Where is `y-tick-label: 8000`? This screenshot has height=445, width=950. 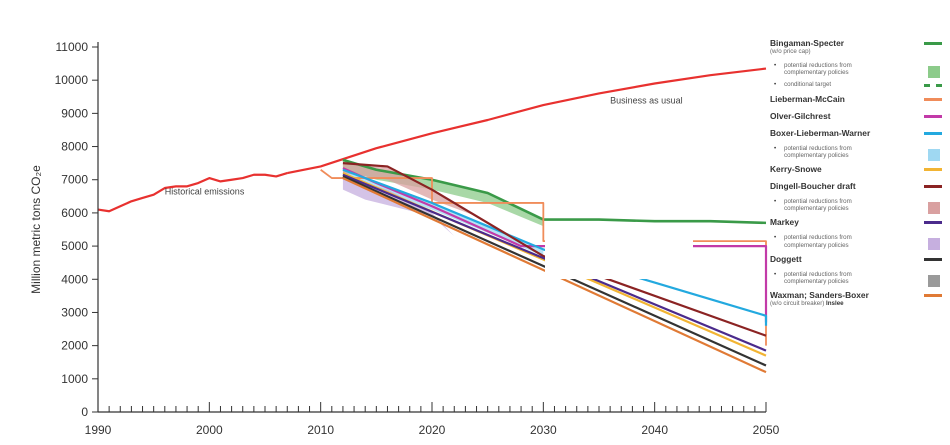
y-tick-label: 8000 is located at coordinates (74, 147).